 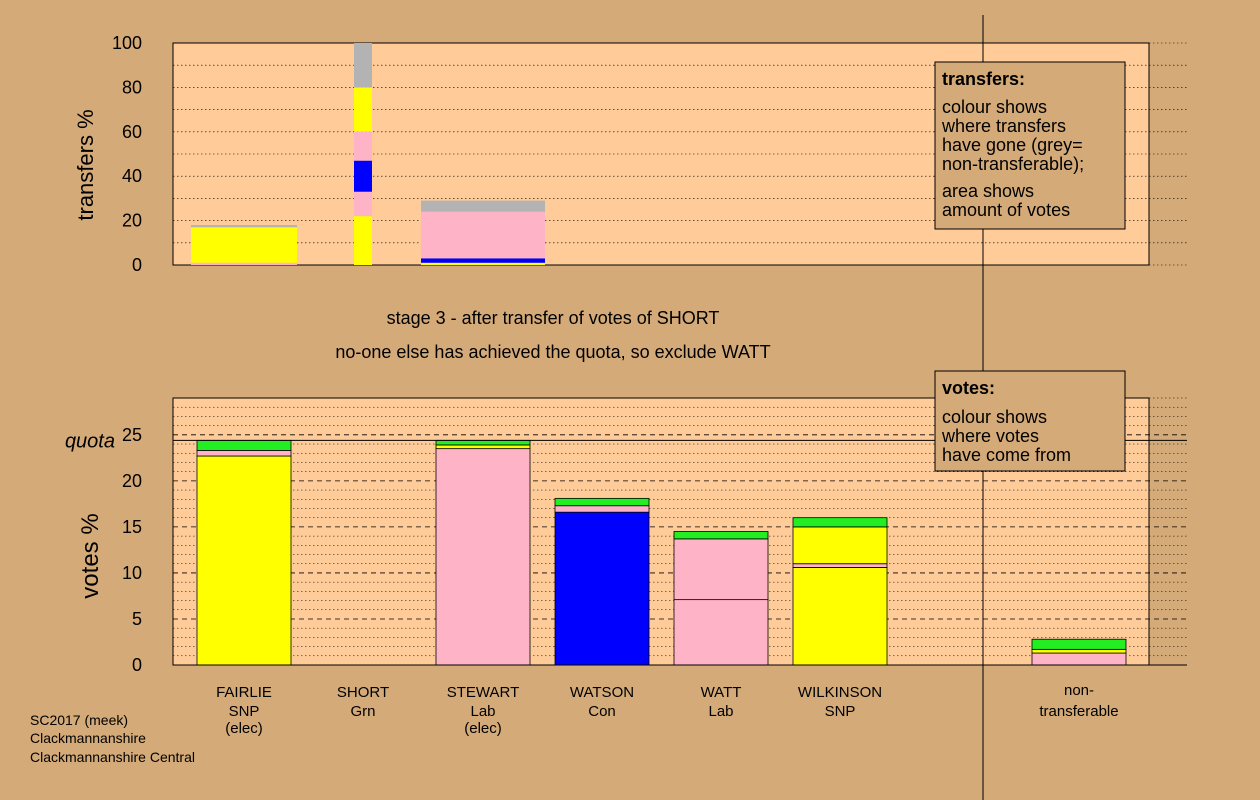 I want to click on votes-bar-watt-grn-segment, so click(x=721, y=535).